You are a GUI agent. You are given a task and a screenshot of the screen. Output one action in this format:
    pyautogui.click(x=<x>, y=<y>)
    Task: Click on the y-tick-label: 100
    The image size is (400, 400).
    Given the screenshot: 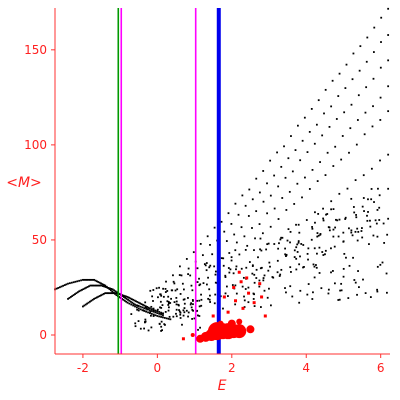 What is the action you would take?
    pyautogui.click(x=35, y=145)
    